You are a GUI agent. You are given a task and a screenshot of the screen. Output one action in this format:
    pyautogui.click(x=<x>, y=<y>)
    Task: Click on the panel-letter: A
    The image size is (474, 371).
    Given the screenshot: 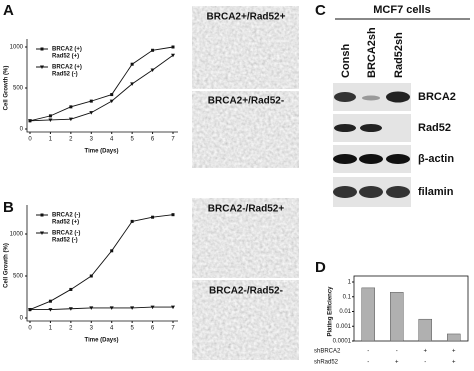 What is the action you would take?
    pyautogui.click(x=8, y=10)
    